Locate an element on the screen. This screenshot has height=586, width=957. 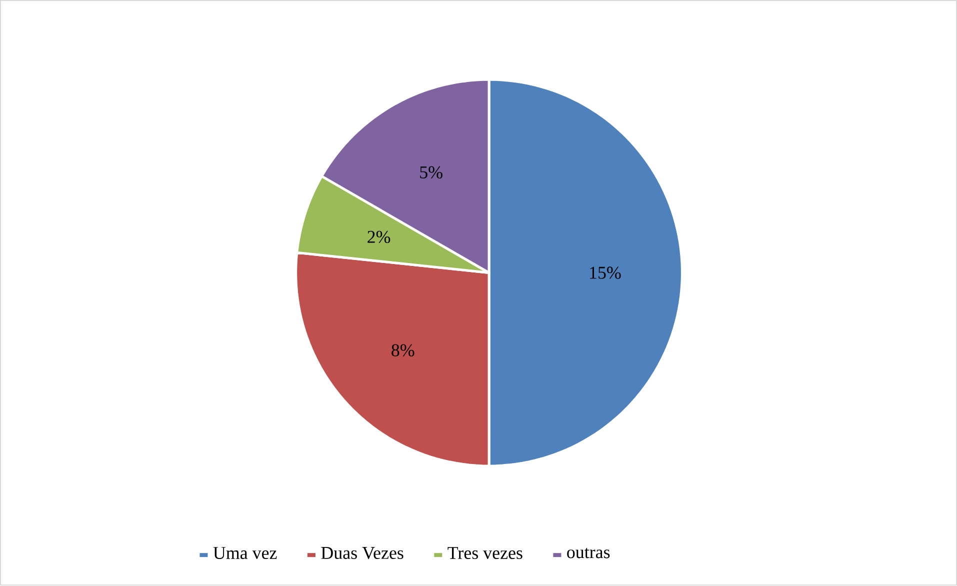
data-label: 5% is located at coordinates (431, 172).